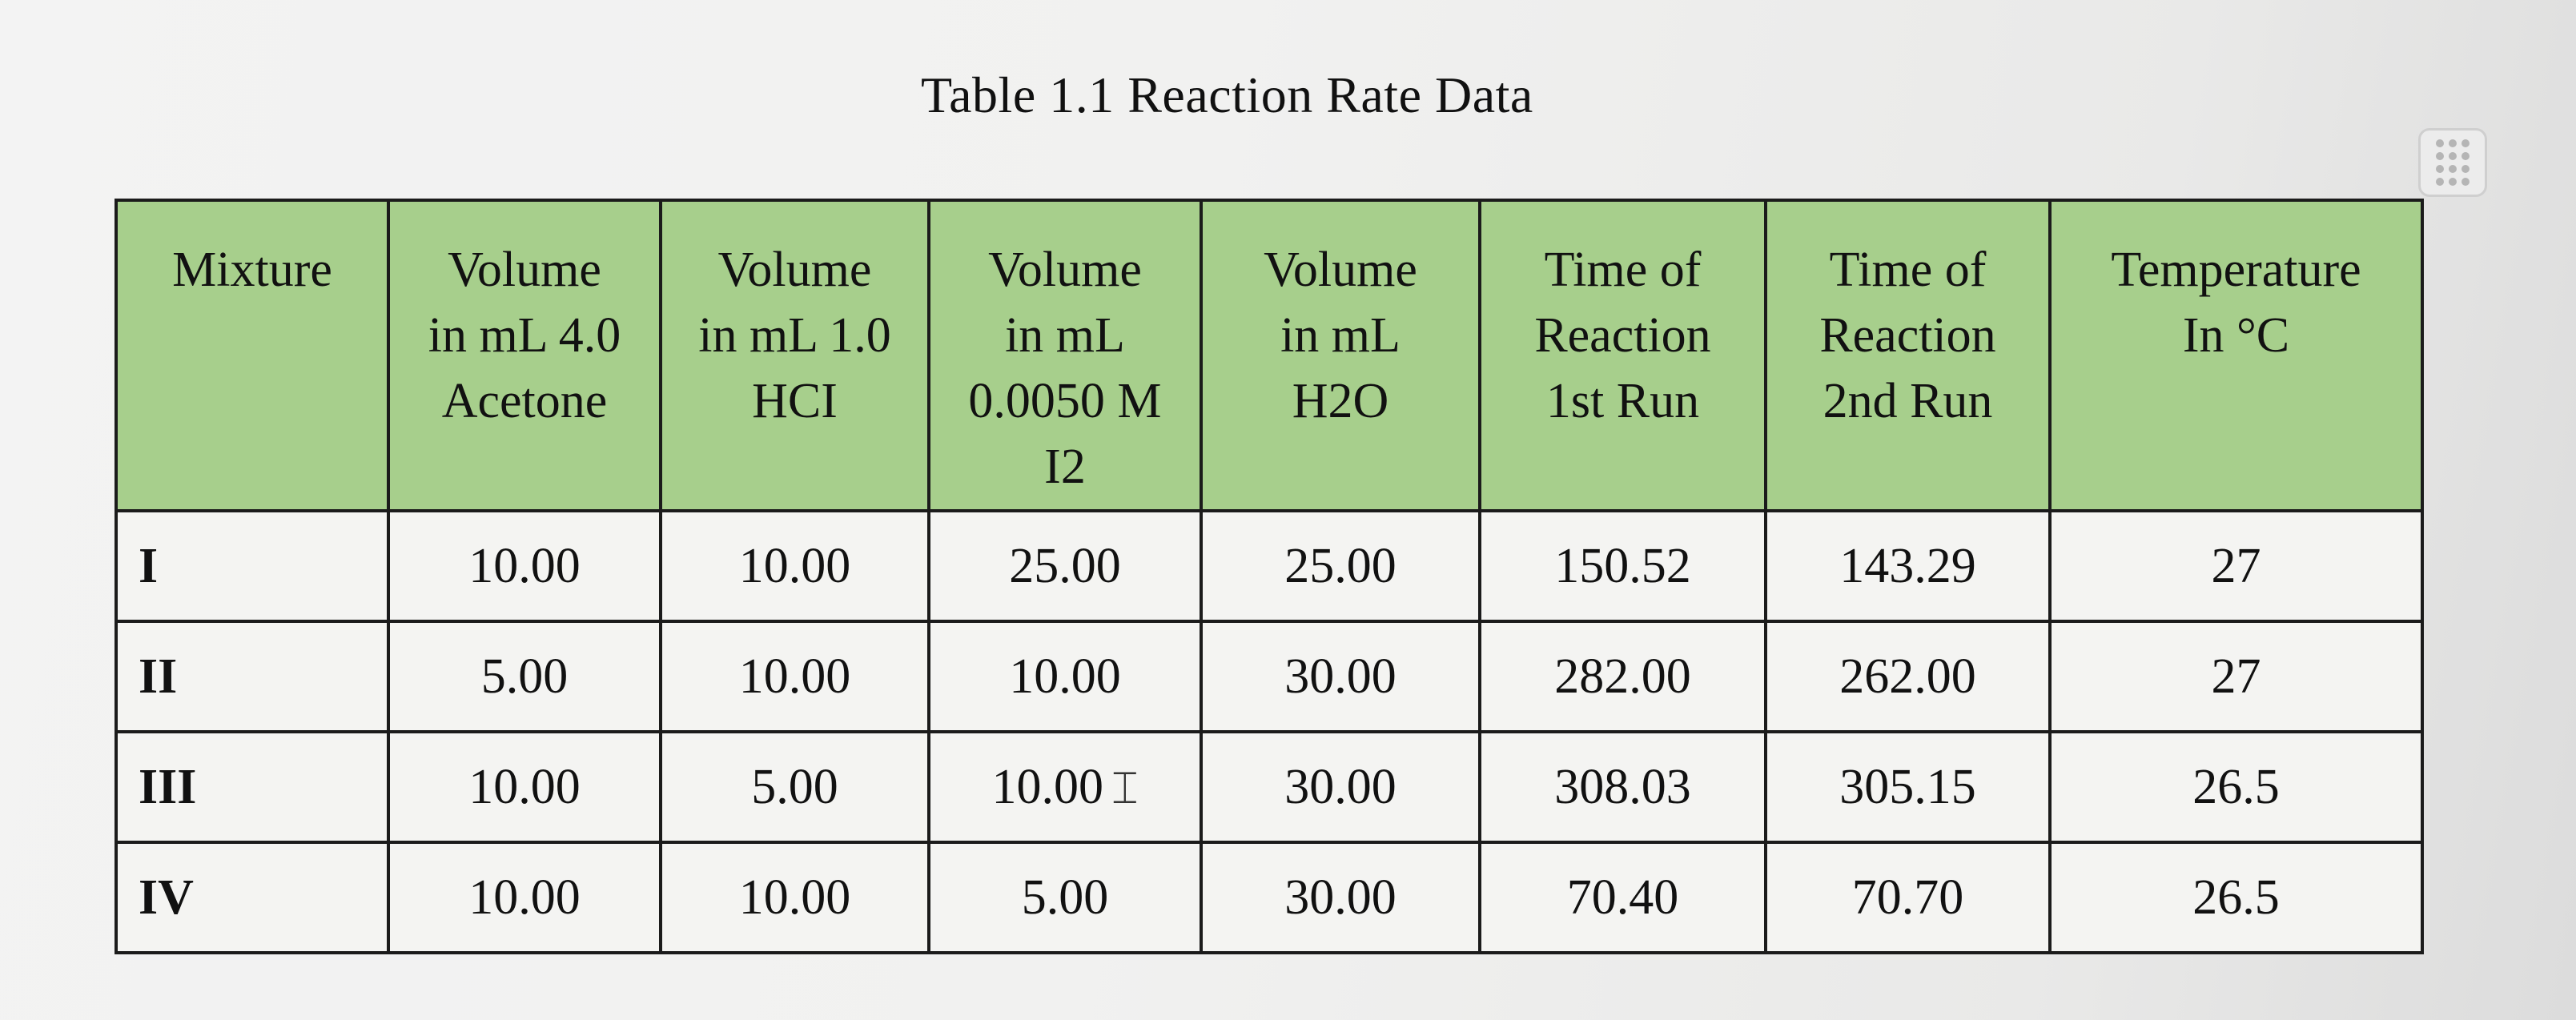  Describe the element at coordinates (252, 897) in the screenshot. I see `mixture-label: IV` at that location.